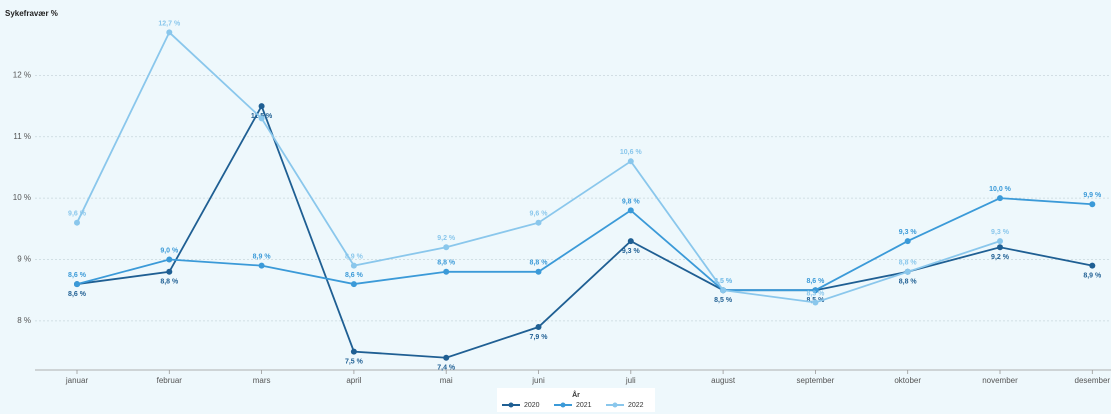  What do you see at coordinates (77, 380) in the screenshot?
I see `x-tick-label: januar` at bounding box center [77, 380].